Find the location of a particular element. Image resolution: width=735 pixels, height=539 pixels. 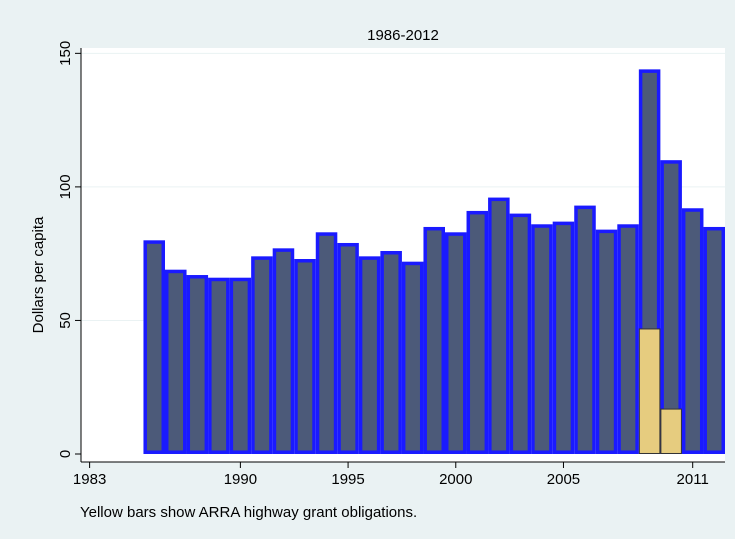

x-tick-label: 2011 is located at coordinates (693, 479).